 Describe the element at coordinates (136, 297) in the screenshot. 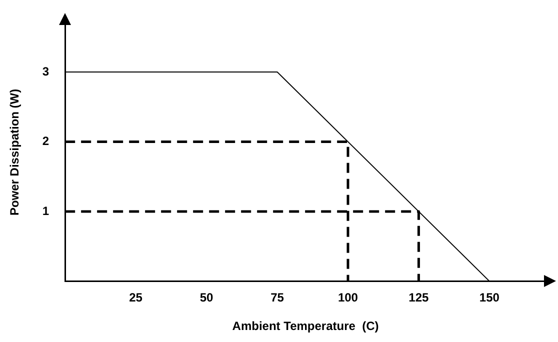

I see `x-tick-label: 25` at that location.